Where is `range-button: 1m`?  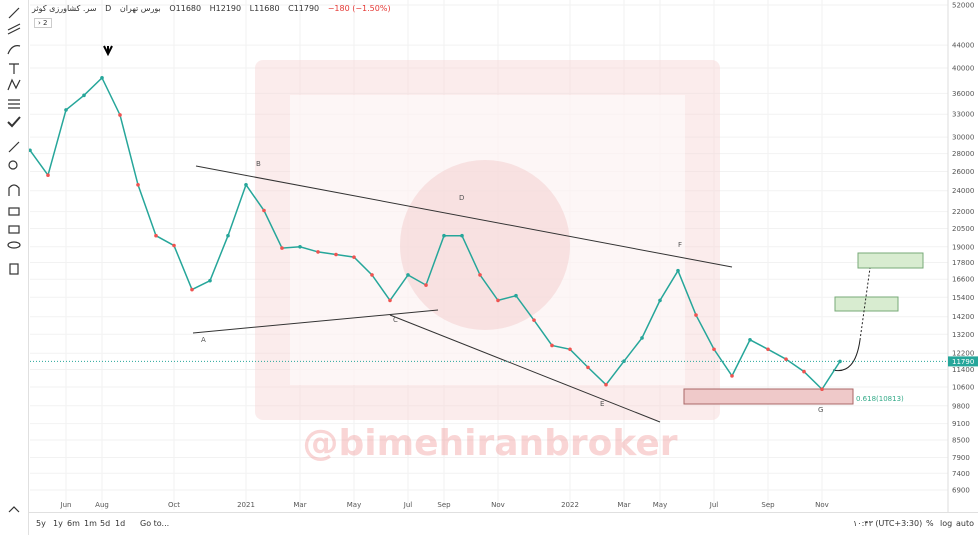 range-button: 1m is located at coordinates (90, 523).